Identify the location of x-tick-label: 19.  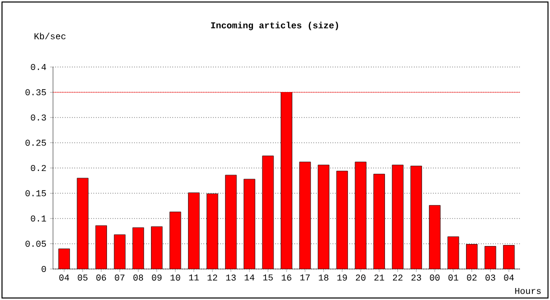
(342, 277).